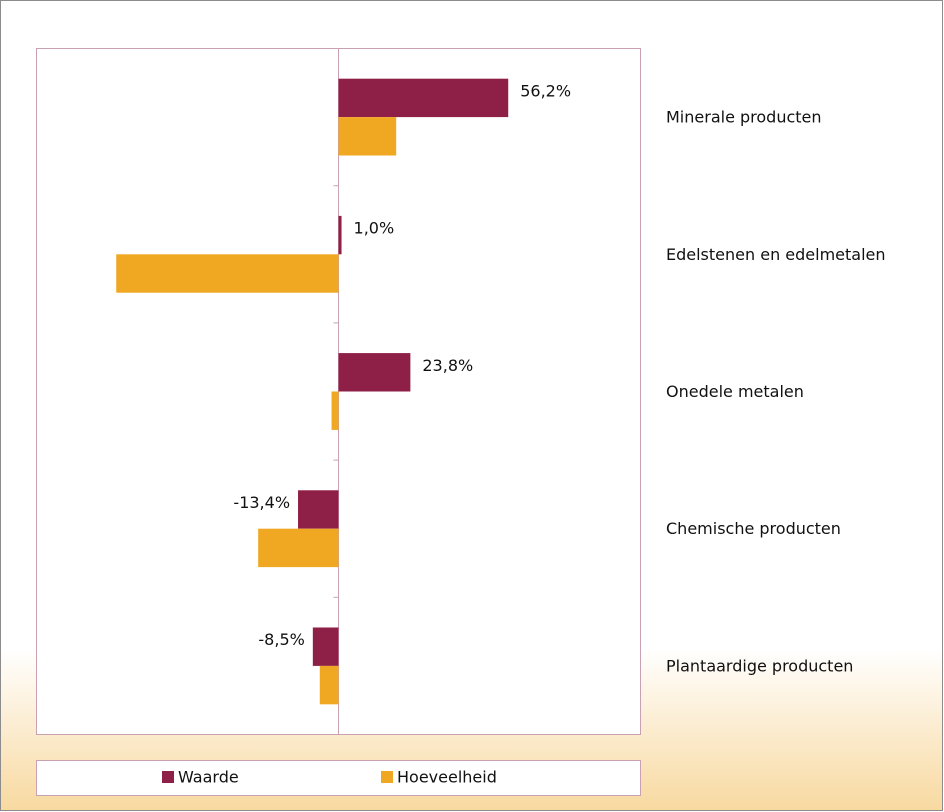 The image size is (944, 812). I want to click on legend-label: Waarde, so click(208, 777).